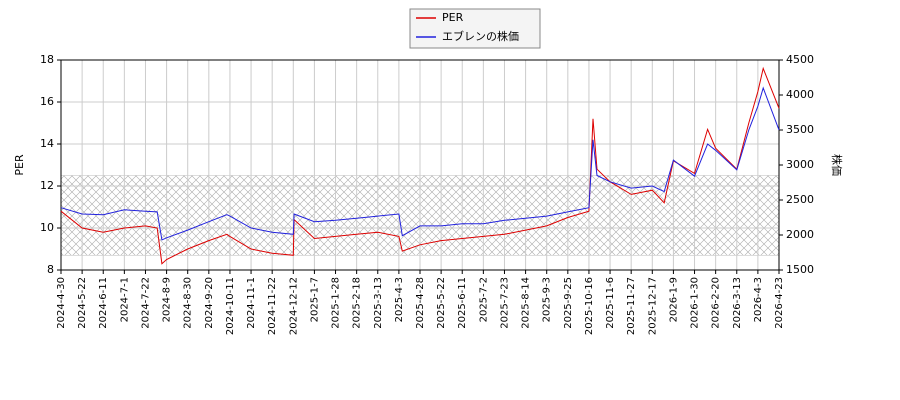 This screenshot has width=900, height=400. What do you see at coordinates (483, 299) in the screenshot?
I see `x-tick-label: 2025-7-2` at bounding box center [483, 299].